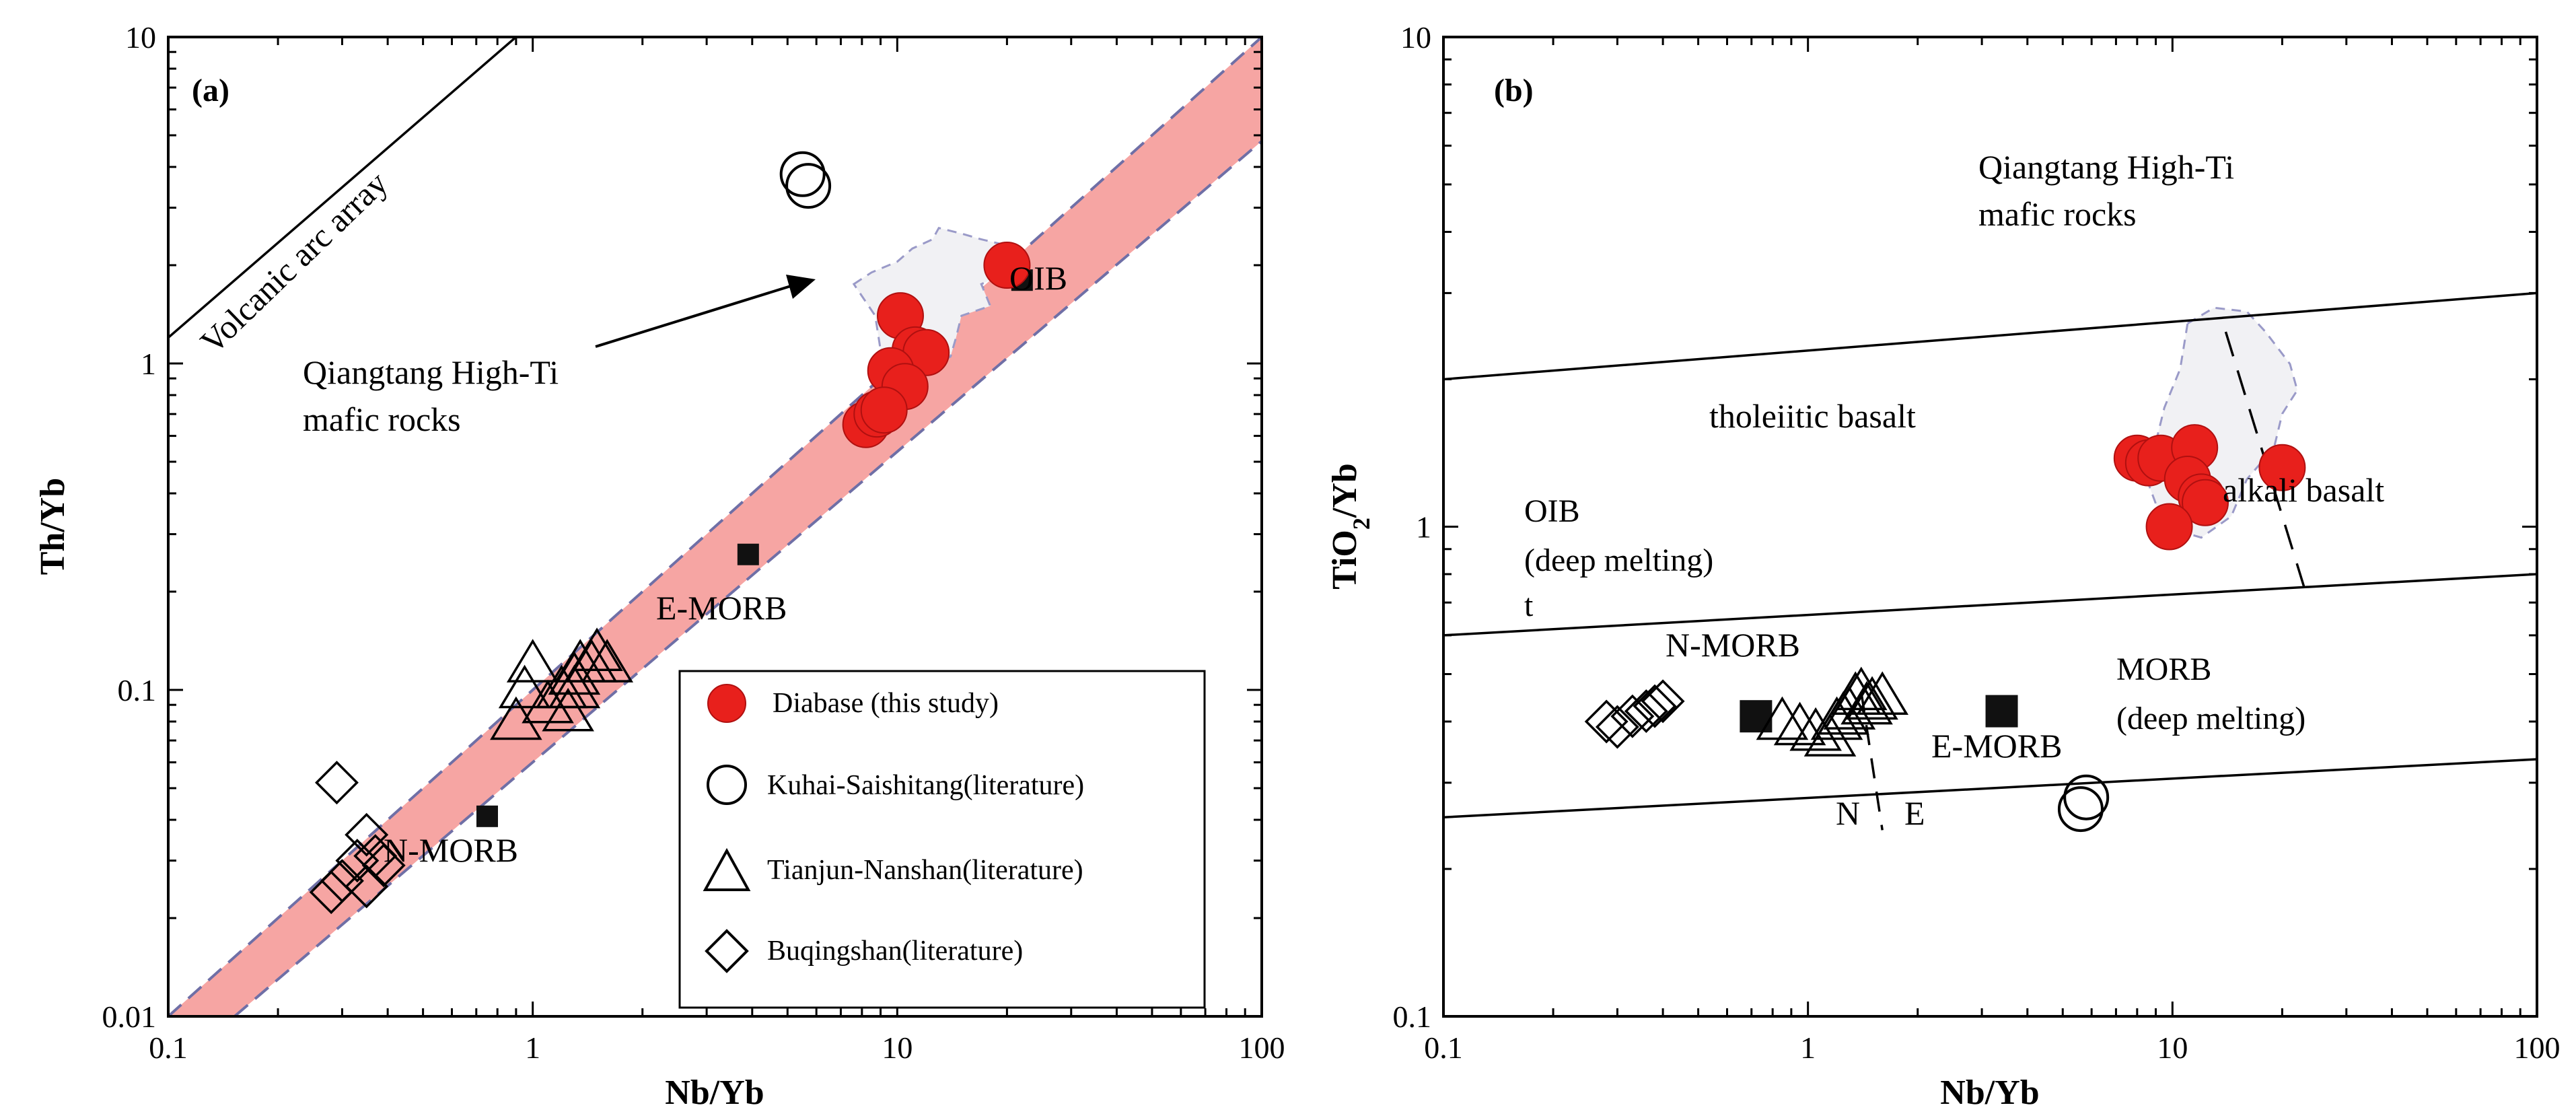 This screenshot has width=2576, height=1120. What do you see at coordinates (1443, 1048) in the screenshot?
I see `b-x-tick-label: 0.1` at bounding box center [1443, 1048].